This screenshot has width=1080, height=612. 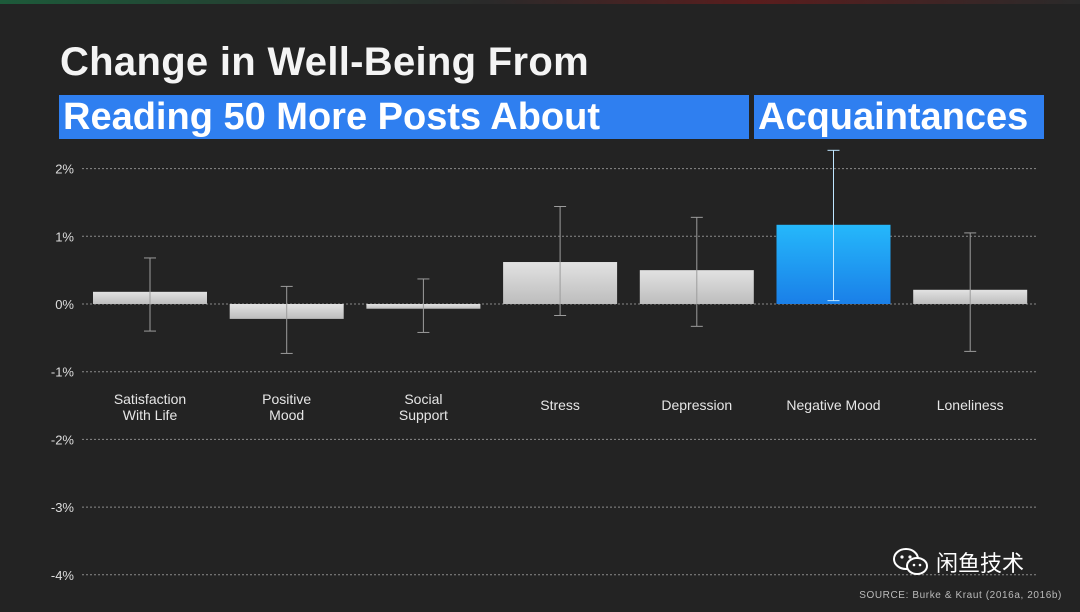 I want to click on watermark-text: 闲鱼技术, so click(x=980, y=564).